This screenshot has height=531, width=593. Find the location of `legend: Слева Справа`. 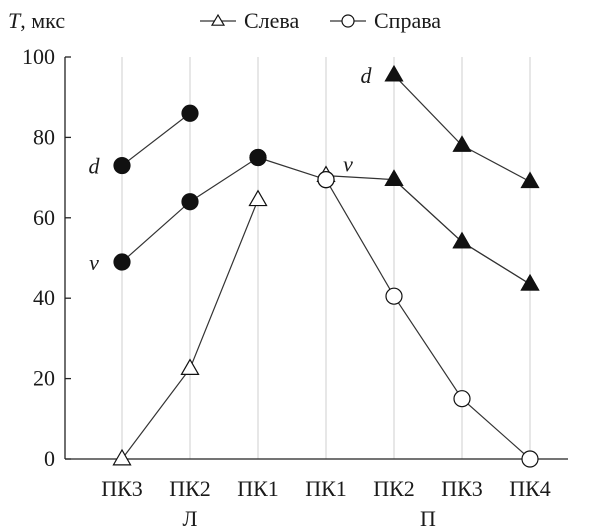

legend: Слева Справа is located at coordinates (320, 20).